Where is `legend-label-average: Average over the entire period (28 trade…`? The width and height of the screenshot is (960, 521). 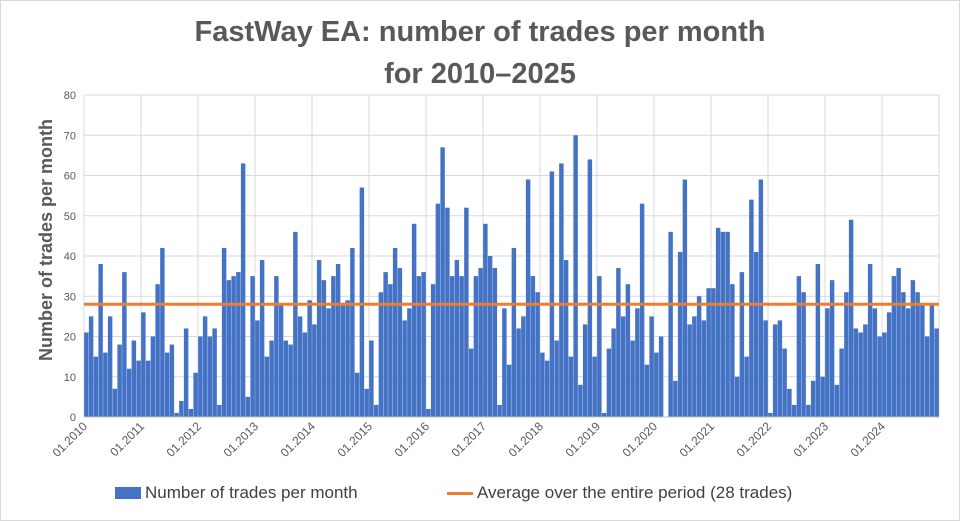 legend-label-average: Average over the entire period (28 trade… is located at coordinates (635, 492).